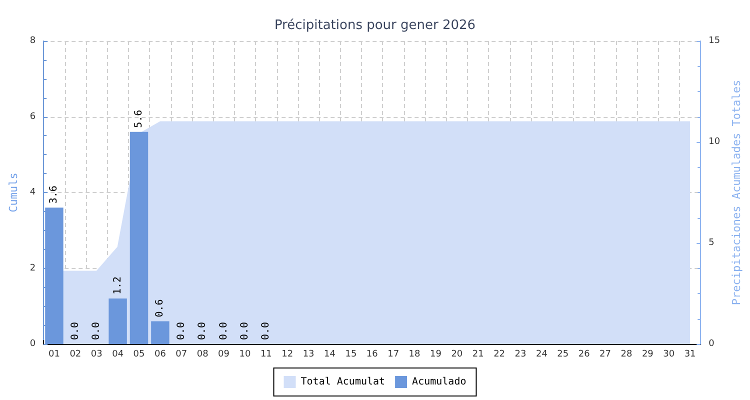 The height and width of the screenshot is (400, 750). Describe the element at coordinates (351, 355) in the screenshot. I see `x-tick-label: 15` at that location.